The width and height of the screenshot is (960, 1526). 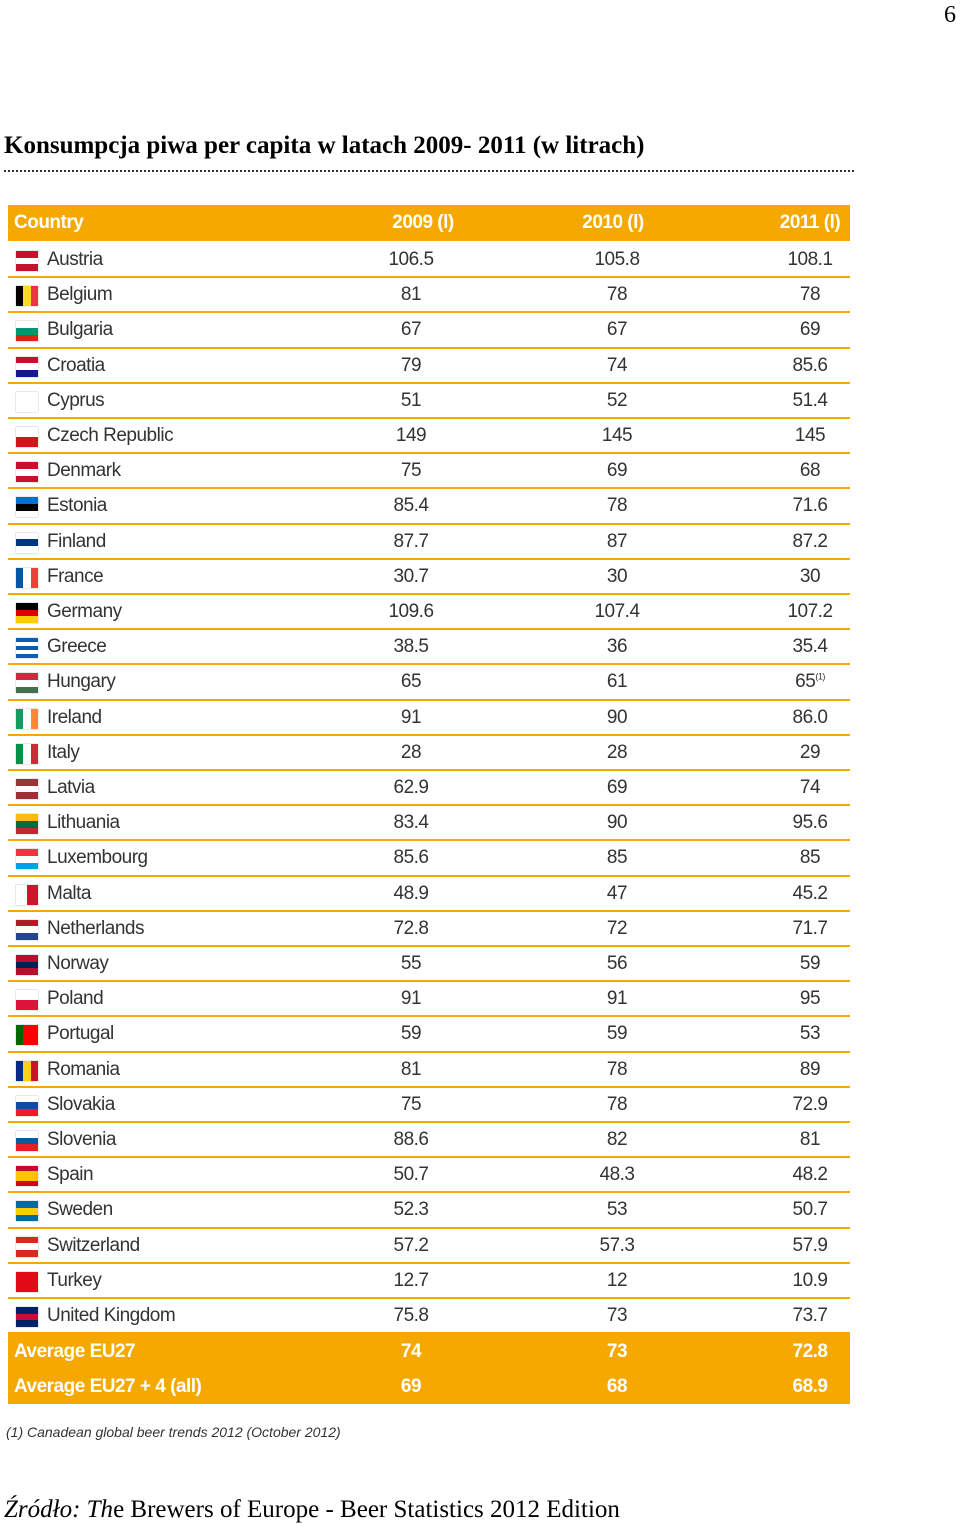 What do you see at coordinates (617, 1352) in the screenshot?
I see `average-cell: 73` at bounding box center [617, 1352].